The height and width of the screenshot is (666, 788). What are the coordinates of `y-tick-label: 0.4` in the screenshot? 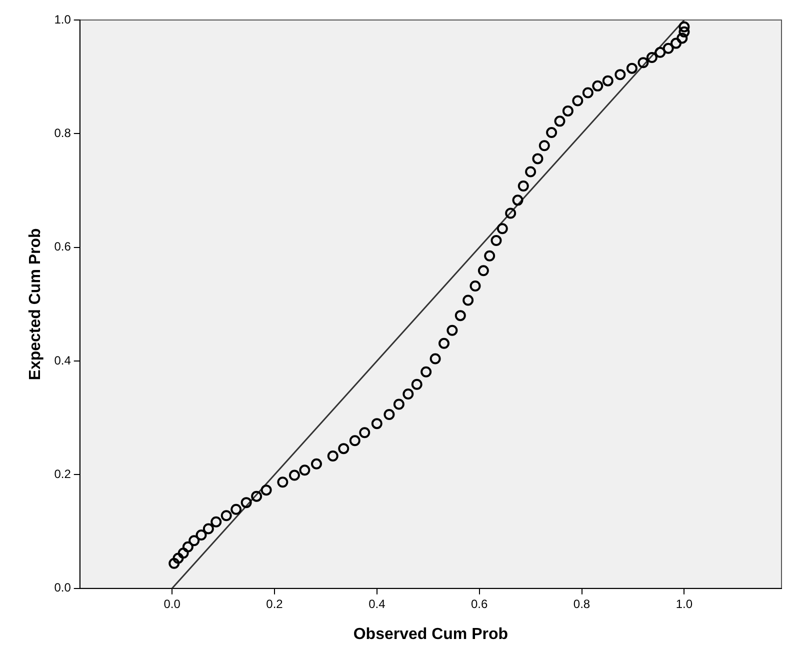 It's located at (63, 360).